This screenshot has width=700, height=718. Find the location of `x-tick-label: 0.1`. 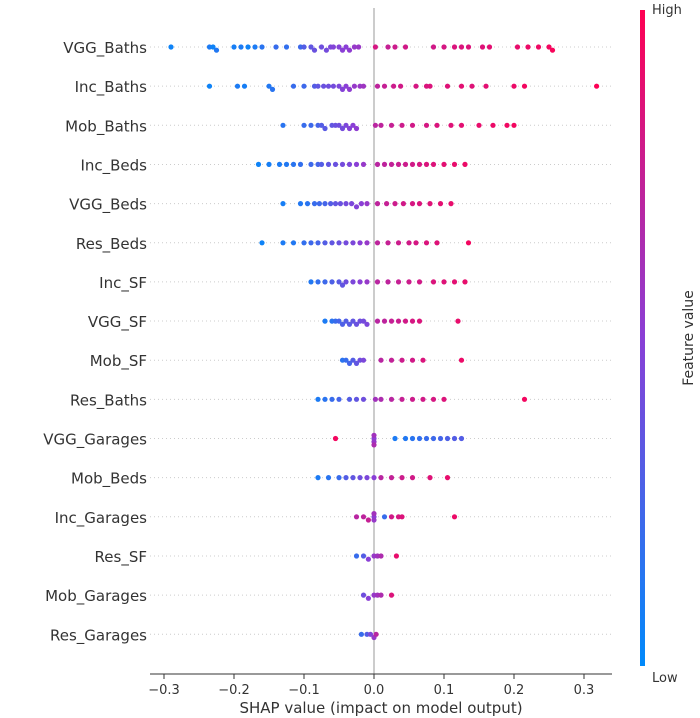

x-tick-label: 0.1 is located at coordinates (444, 690).